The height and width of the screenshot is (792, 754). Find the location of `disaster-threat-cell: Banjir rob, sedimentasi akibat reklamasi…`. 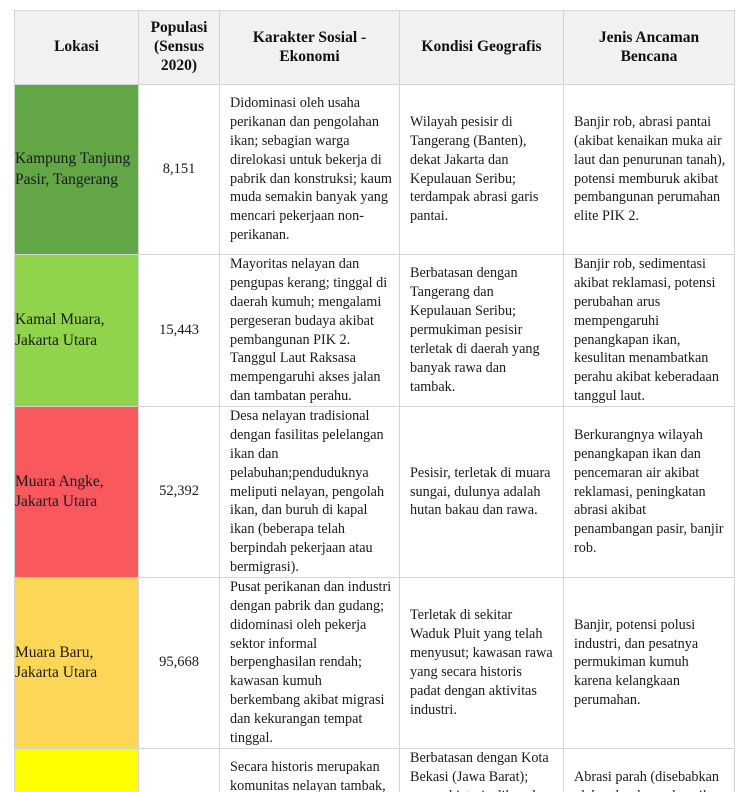

disaster-threat-cell: Banjir rob, sedimentasi akibat reklamasi… is located at coordinates (649, 330).